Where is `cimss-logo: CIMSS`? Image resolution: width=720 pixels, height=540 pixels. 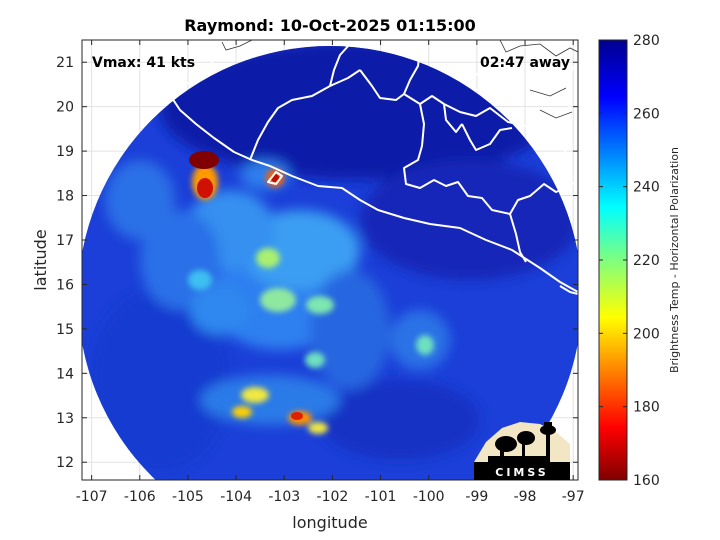
cimss-logo: CIMSS is located at coordinates (522, 451).